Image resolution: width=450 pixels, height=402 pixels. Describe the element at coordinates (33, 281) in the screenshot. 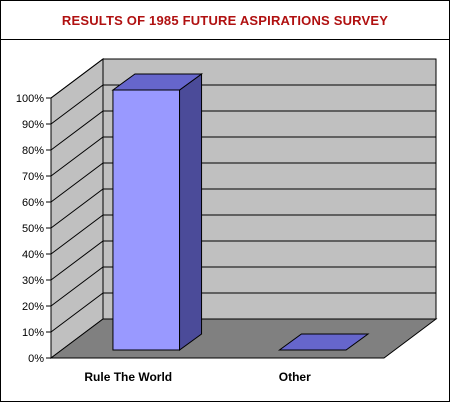

I see `y-tick-label: 30%` at that location.